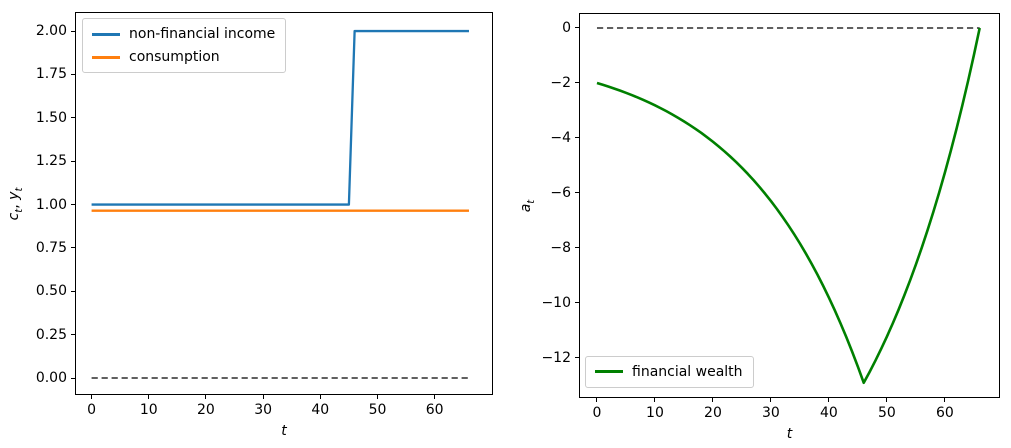  I want to click on y-tick-label: 0.50, so click(51, 291).